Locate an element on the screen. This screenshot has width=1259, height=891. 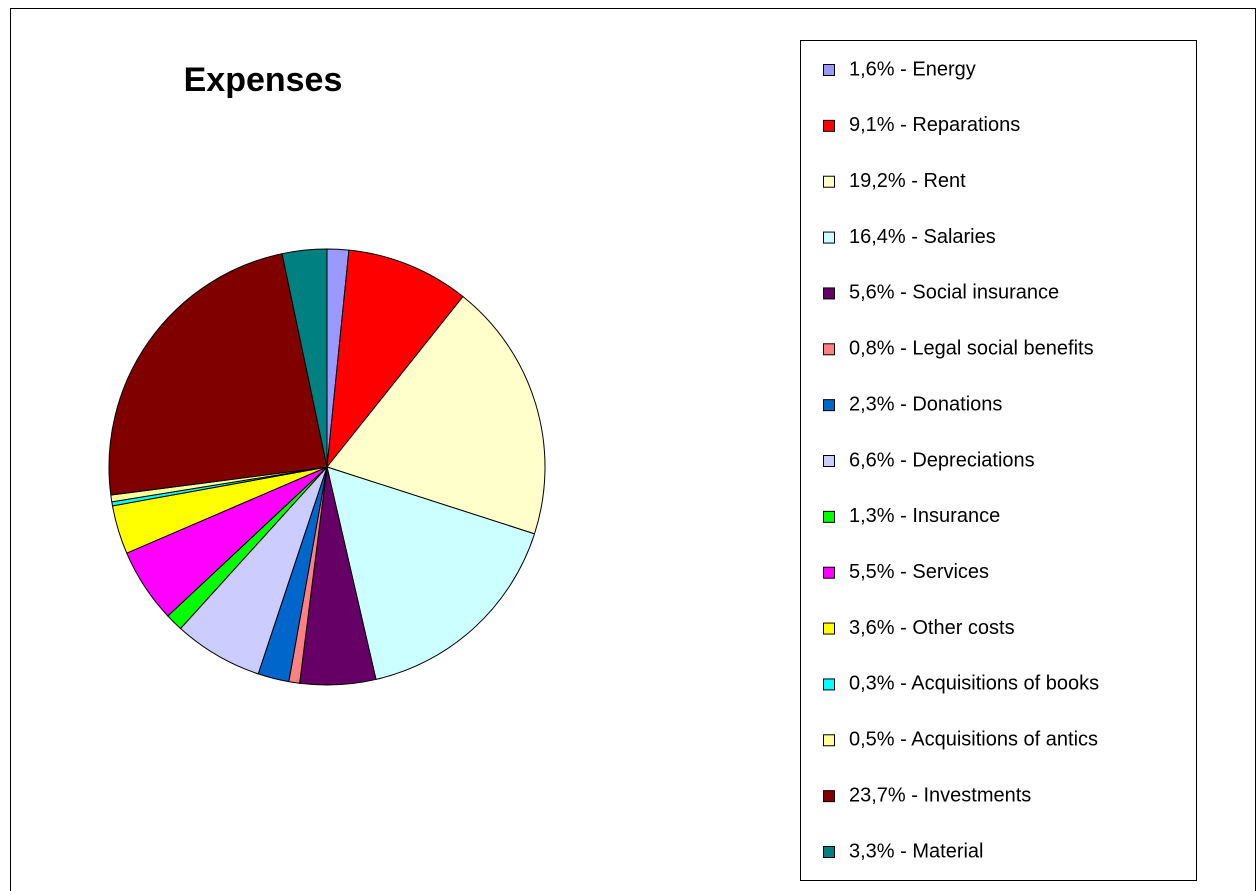
legend-label: 0,8% - Legal social benefits is located at coordinates (971, 349).